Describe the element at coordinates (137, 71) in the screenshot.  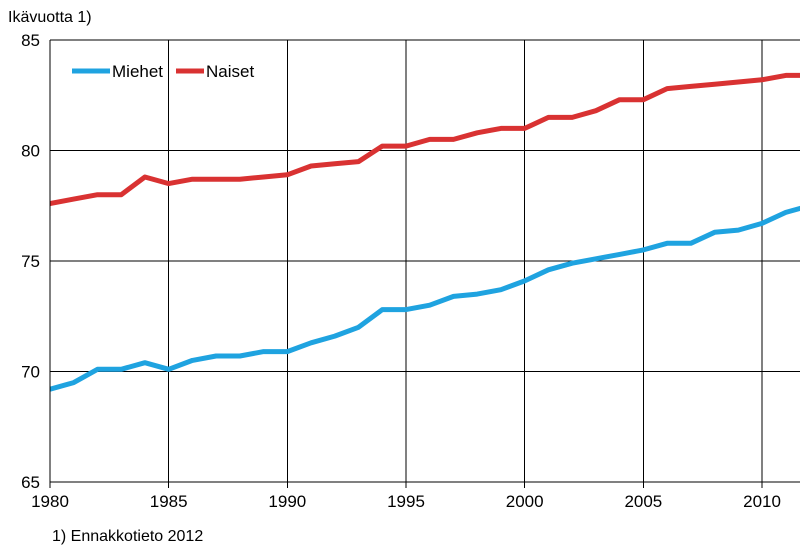
I see `legend-label-miehet: Miehet` at that location.